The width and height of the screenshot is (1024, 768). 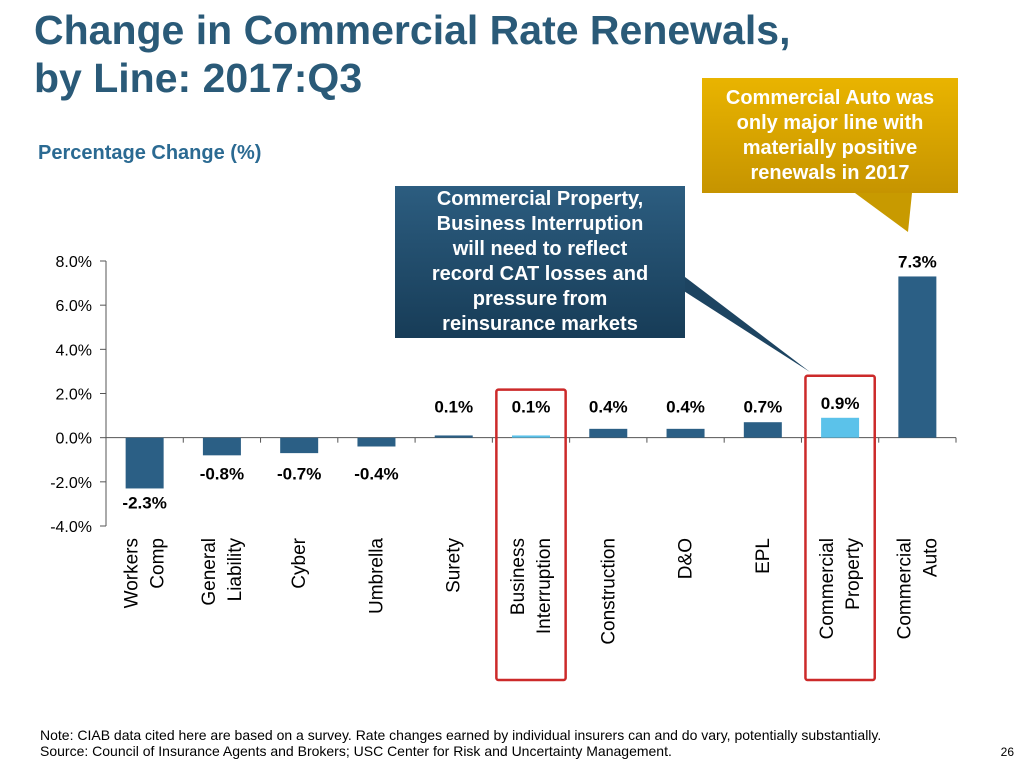 What do you see at coordinates (74, 395) in the screenshot?
I see `y-tick-label: 2.0%` at bounding box center [74, 395].